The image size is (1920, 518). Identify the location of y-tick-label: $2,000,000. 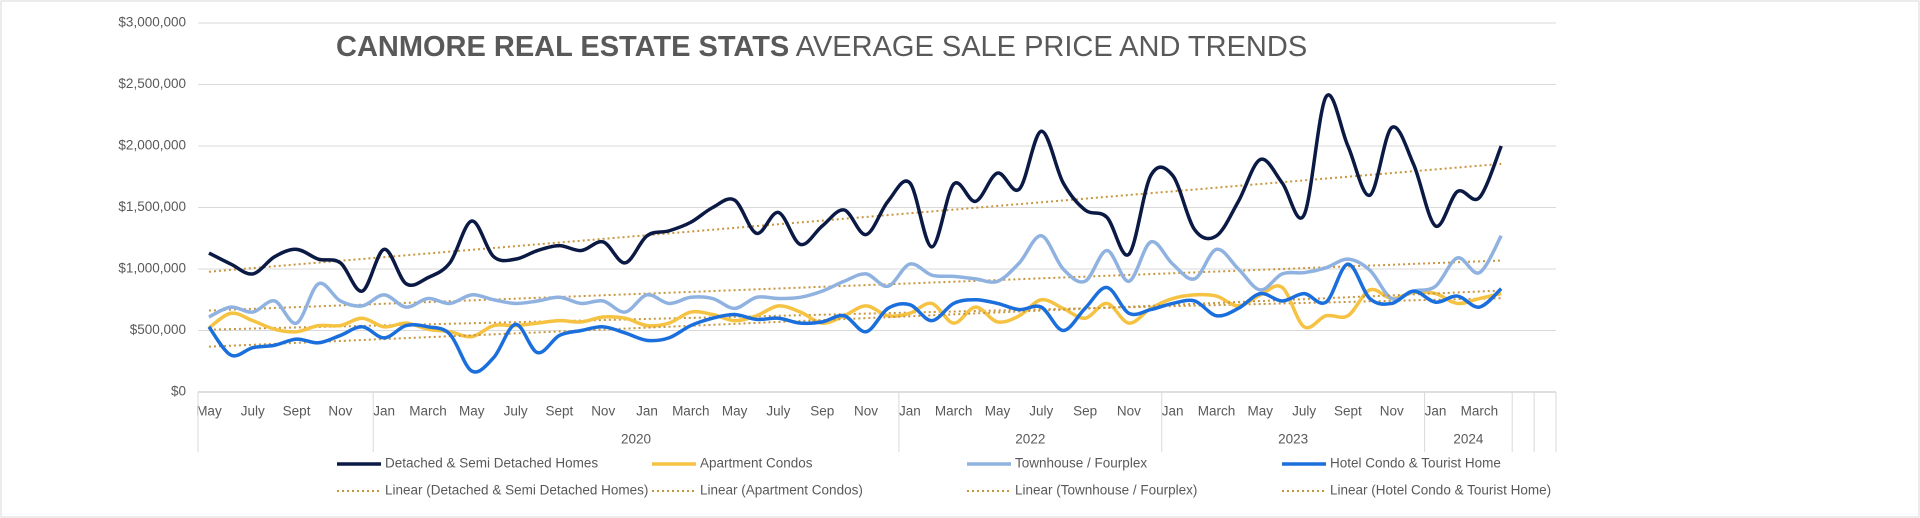
(152, 145).